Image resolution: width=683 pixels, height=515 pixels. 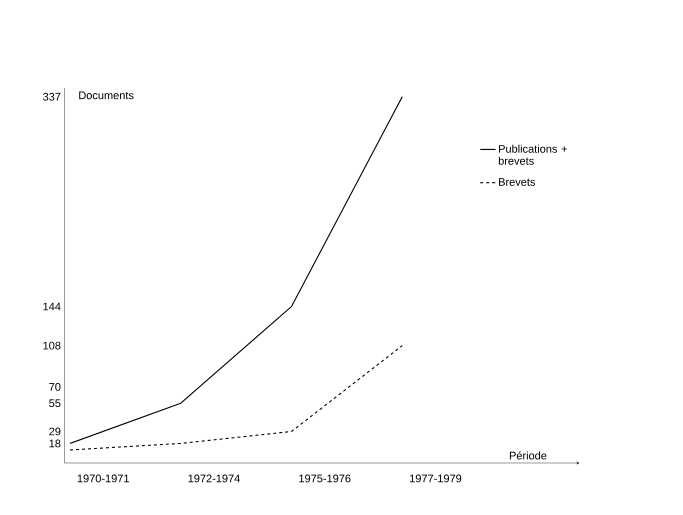 What do you see at coordinates (214, 478) in the screenshot?
I see `x-tick-label: 1972-1974` at bounding box center [214, 478].